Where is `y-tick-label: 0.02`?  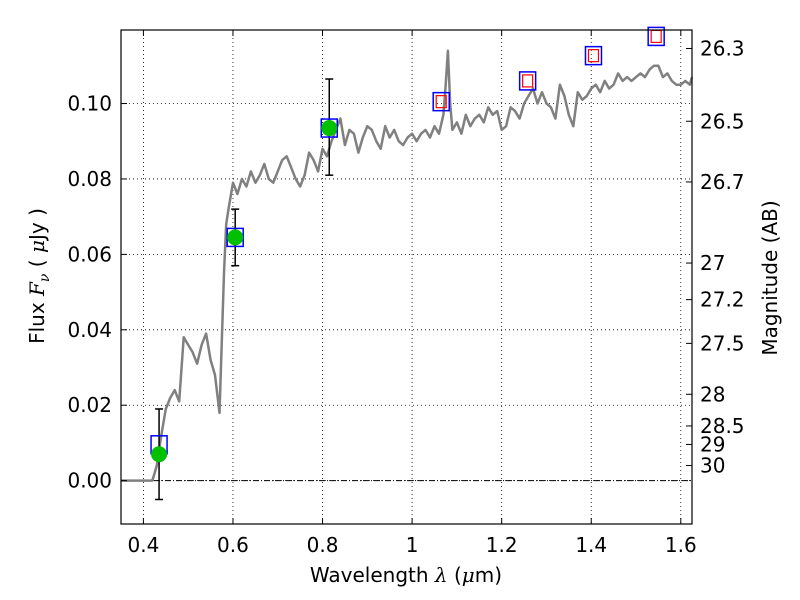
y-tick-label: 0.02 is located at coordinates (89, 405).